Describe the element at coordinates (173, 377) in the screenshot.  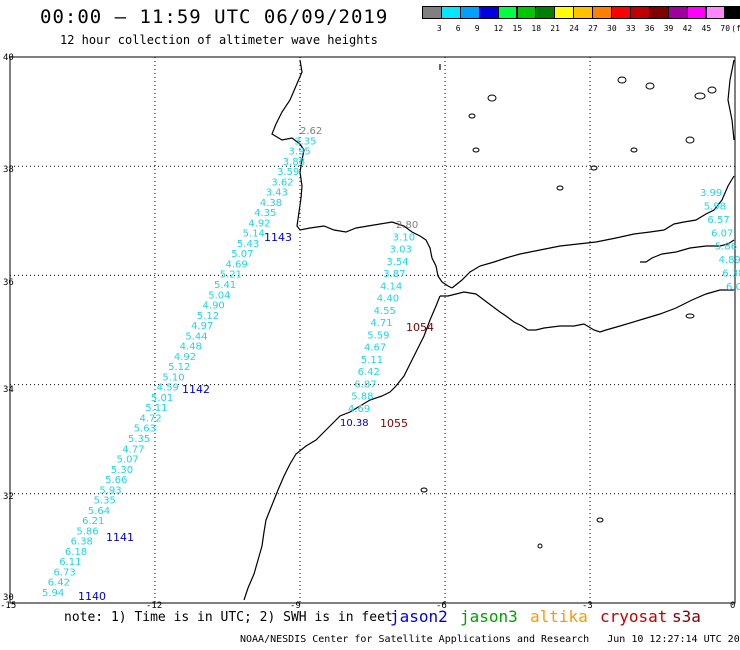
I see `track1-value: 5.10` at that location.